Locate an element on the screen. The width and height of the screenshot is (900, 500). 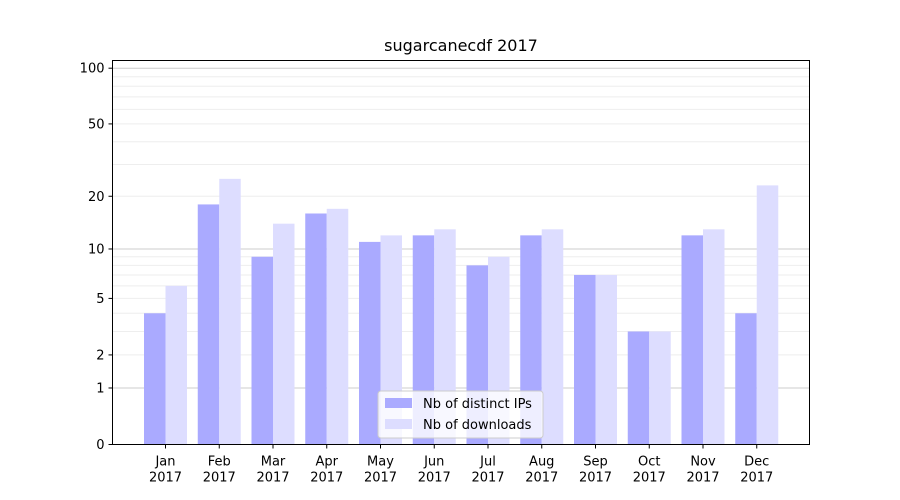
y-tick-label: 1 is located at coordinates (100, 388).